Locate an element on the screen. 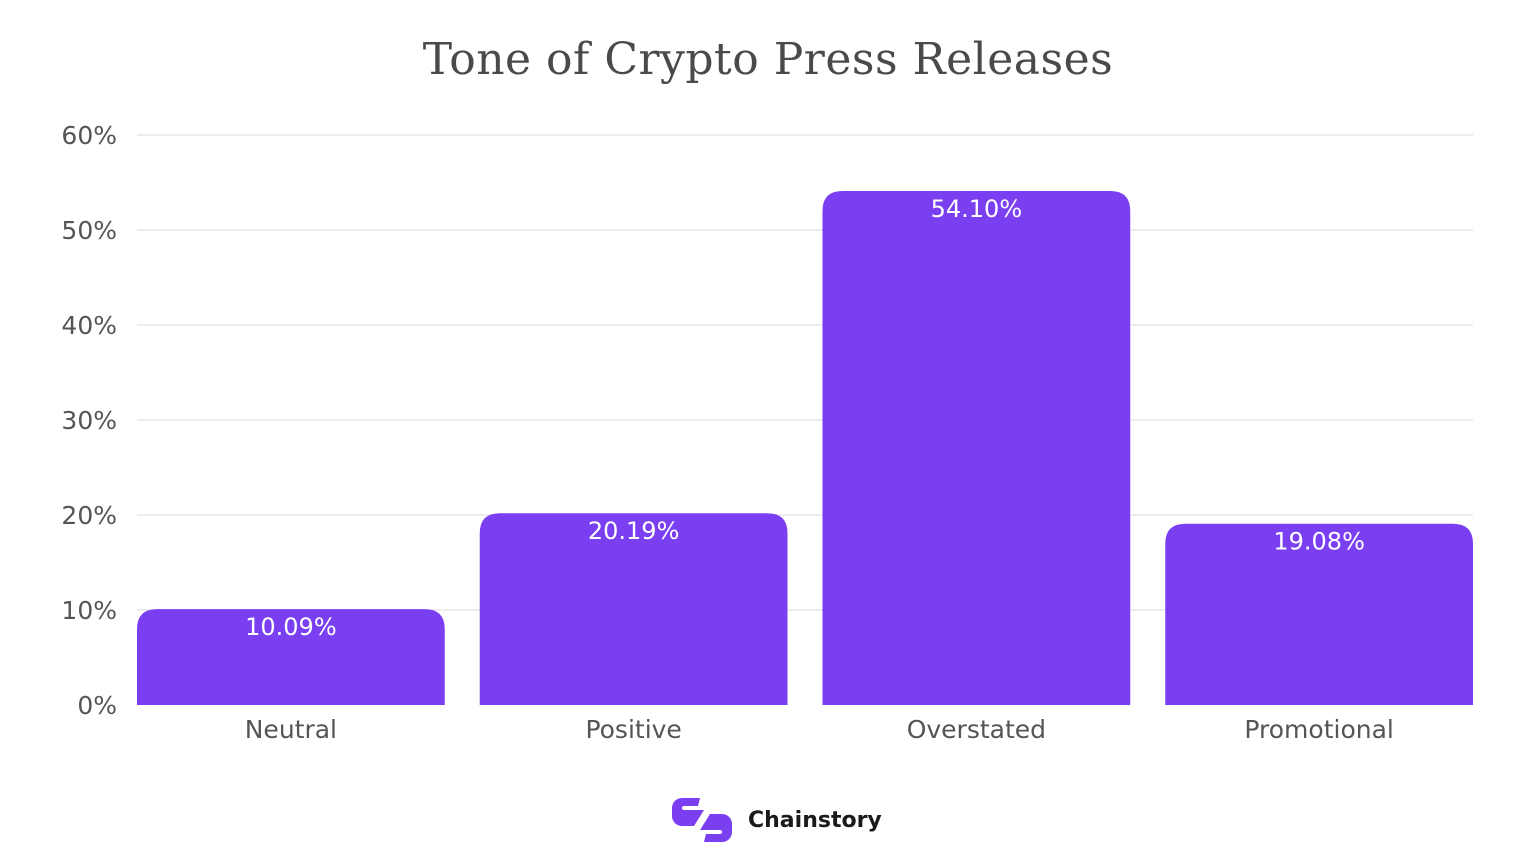  bar-neutral is located at coordinates (291, 657).